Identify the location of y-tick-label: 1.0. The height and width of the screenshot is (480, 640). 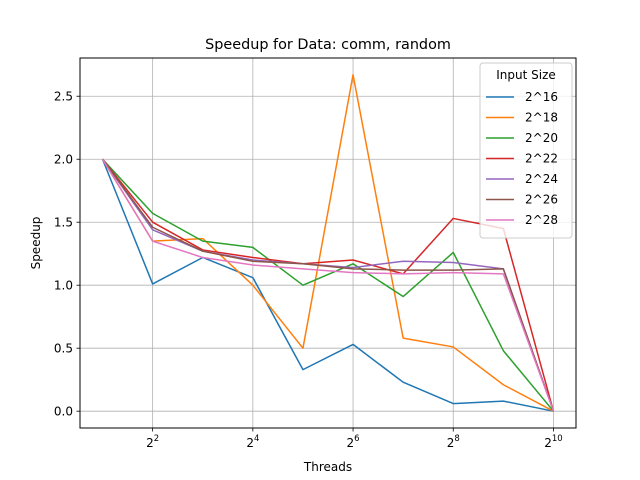
(63, 285).